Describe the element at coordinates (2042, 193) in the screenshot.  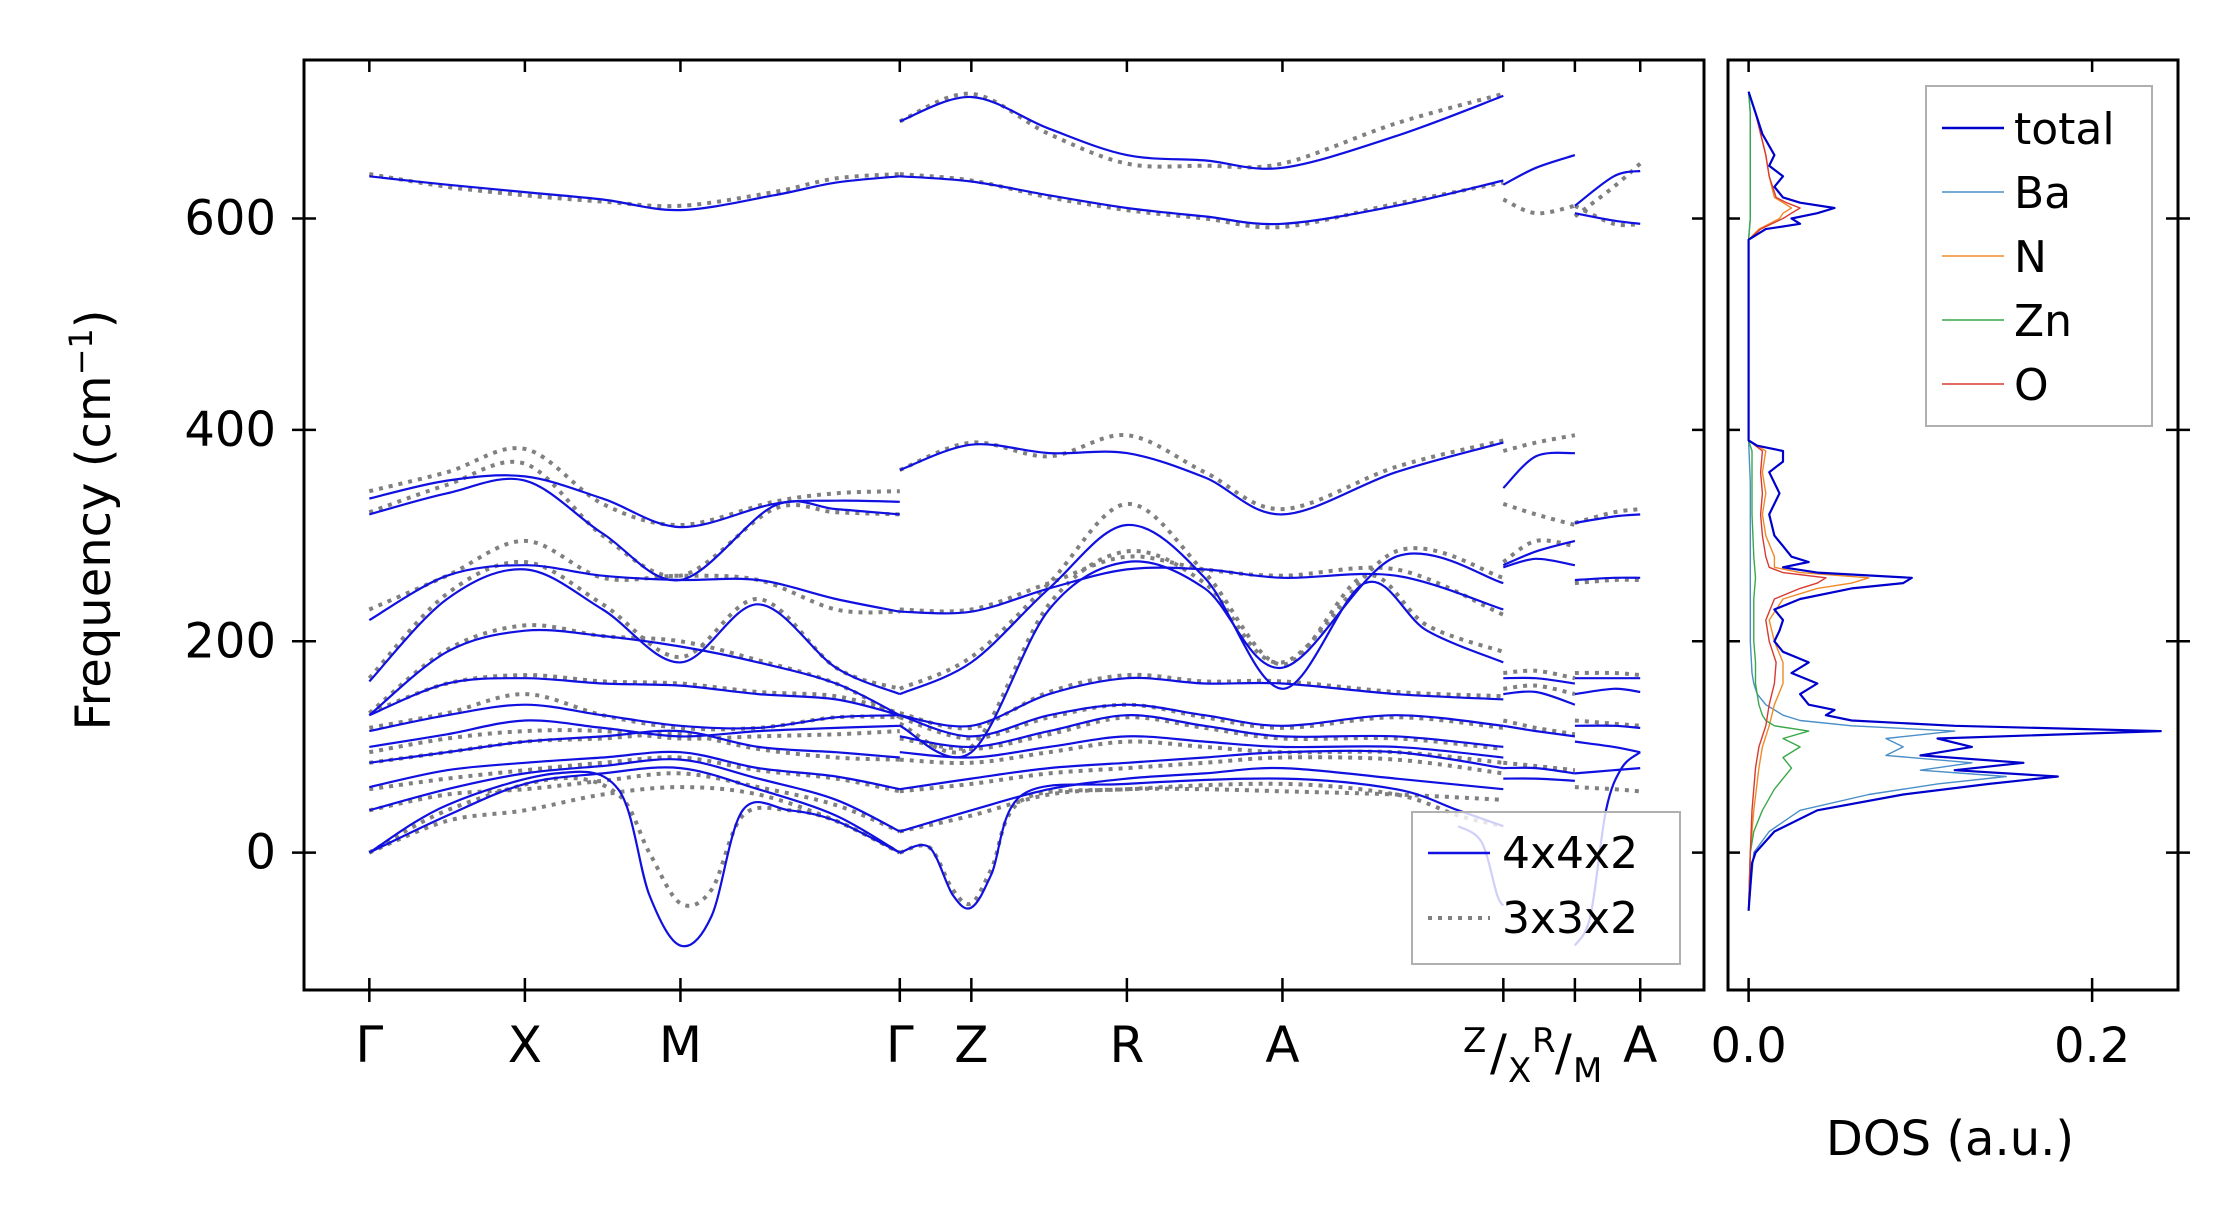
I see `dos-legend-label-Ba: Ba` at that location.